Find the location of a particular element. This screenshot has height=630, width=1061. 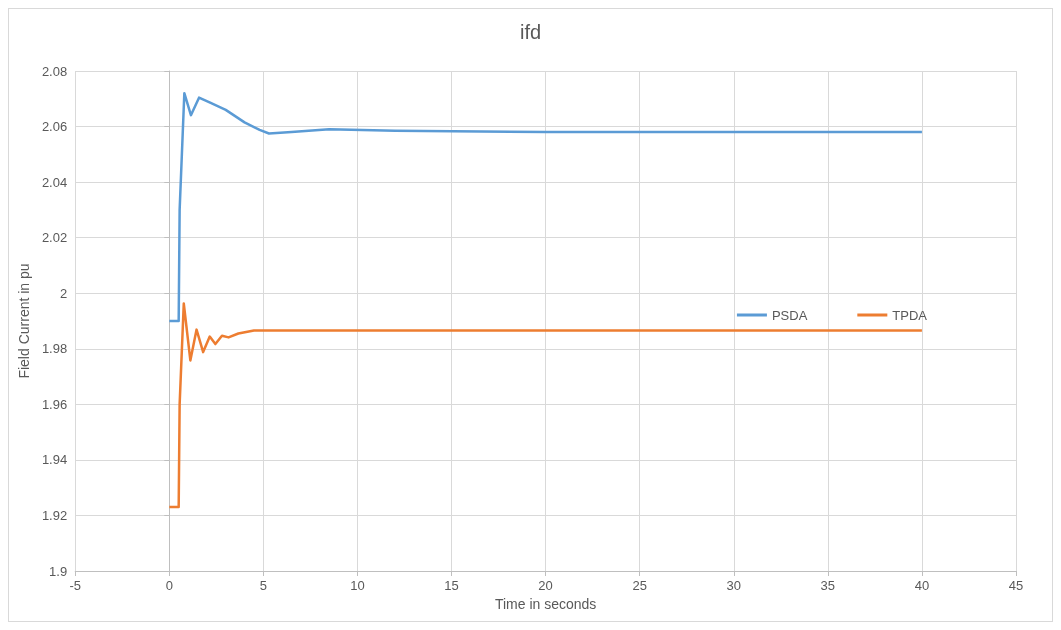

x-tick-label: 15 is located at coordinates (451, 585).